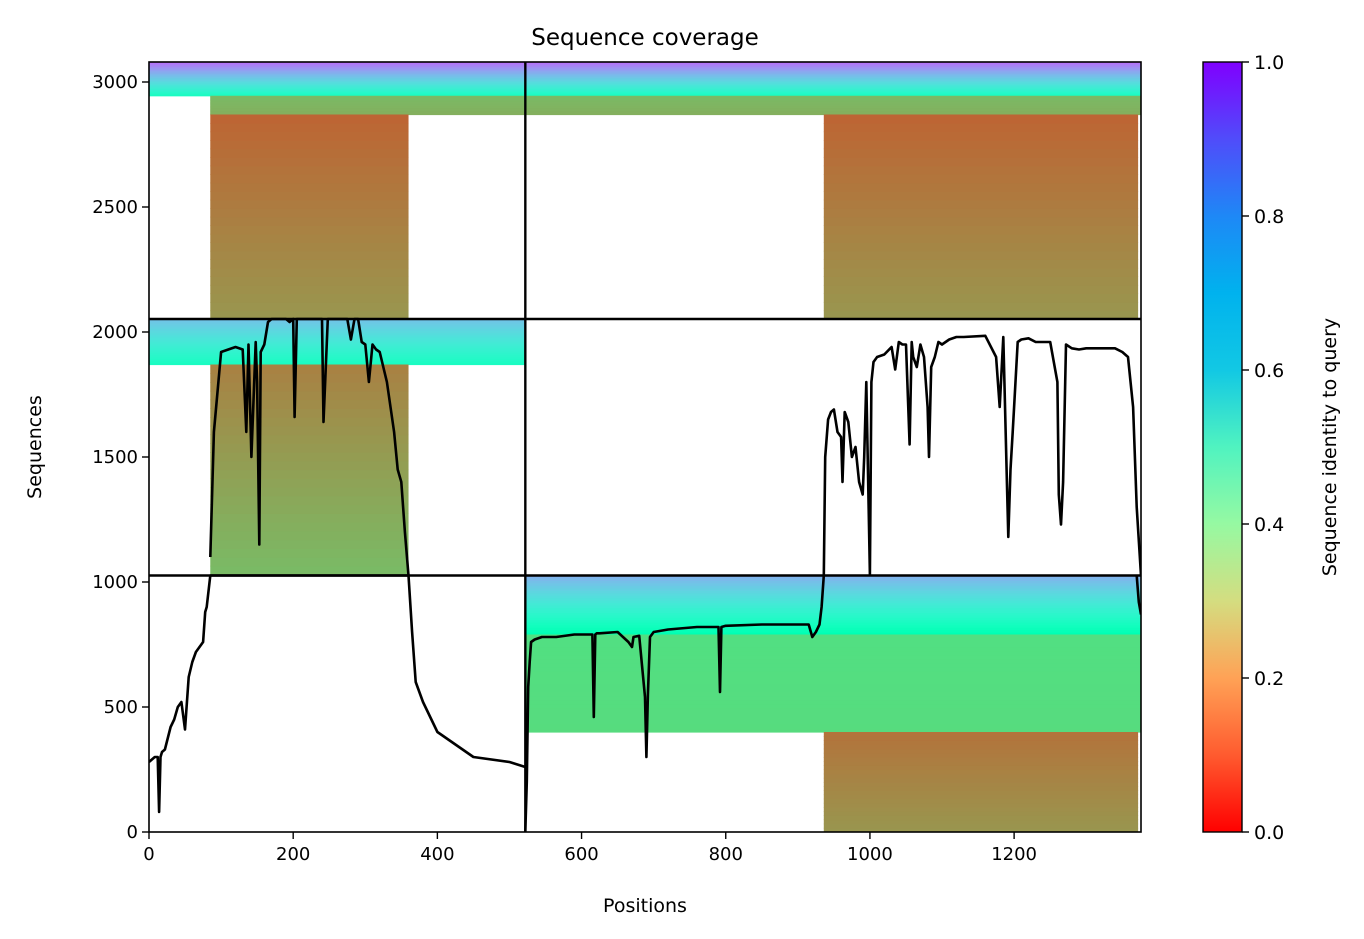 This screenshot has width=1364, height=939. I want to click on coverage-line-mid-left, so click(309, 446).